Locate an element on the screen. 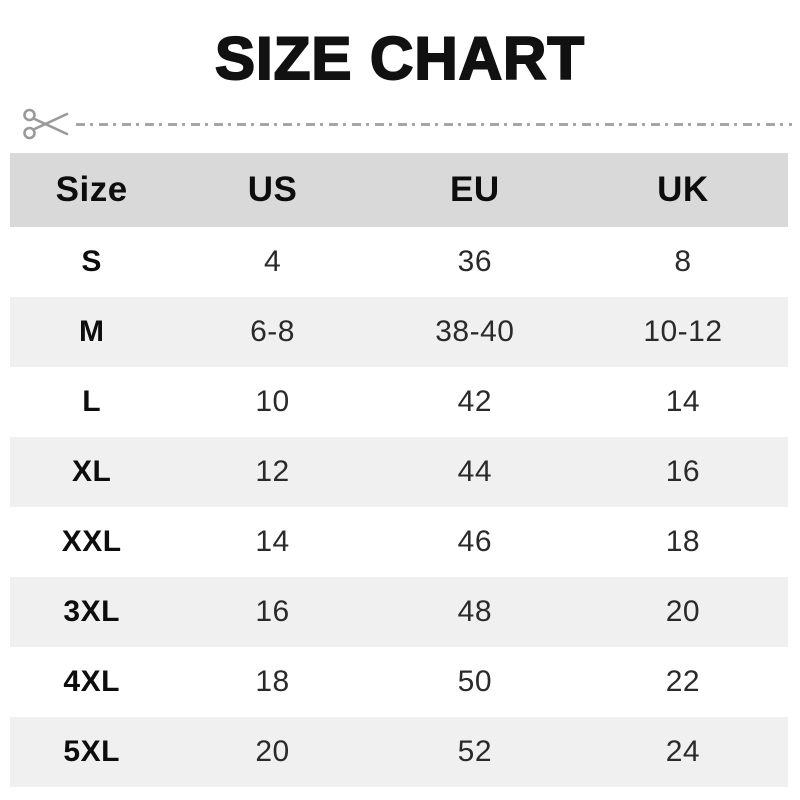  dashed-cut-line is located at coordinates (434, 124).